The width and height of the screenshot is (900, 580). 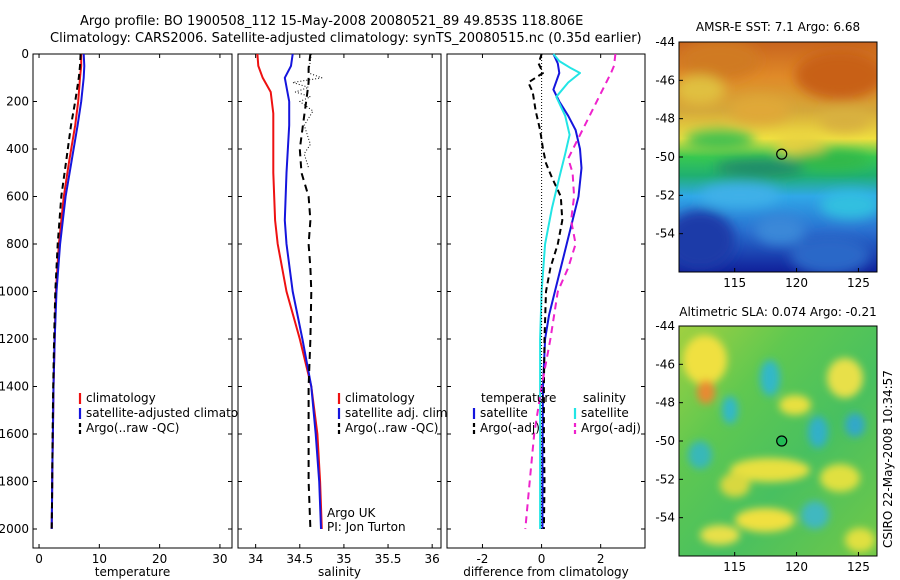 I want to click on csiro-timestamp-label: CSIRO 22-May-2008 10:34:57, so click(x=888, y=459).